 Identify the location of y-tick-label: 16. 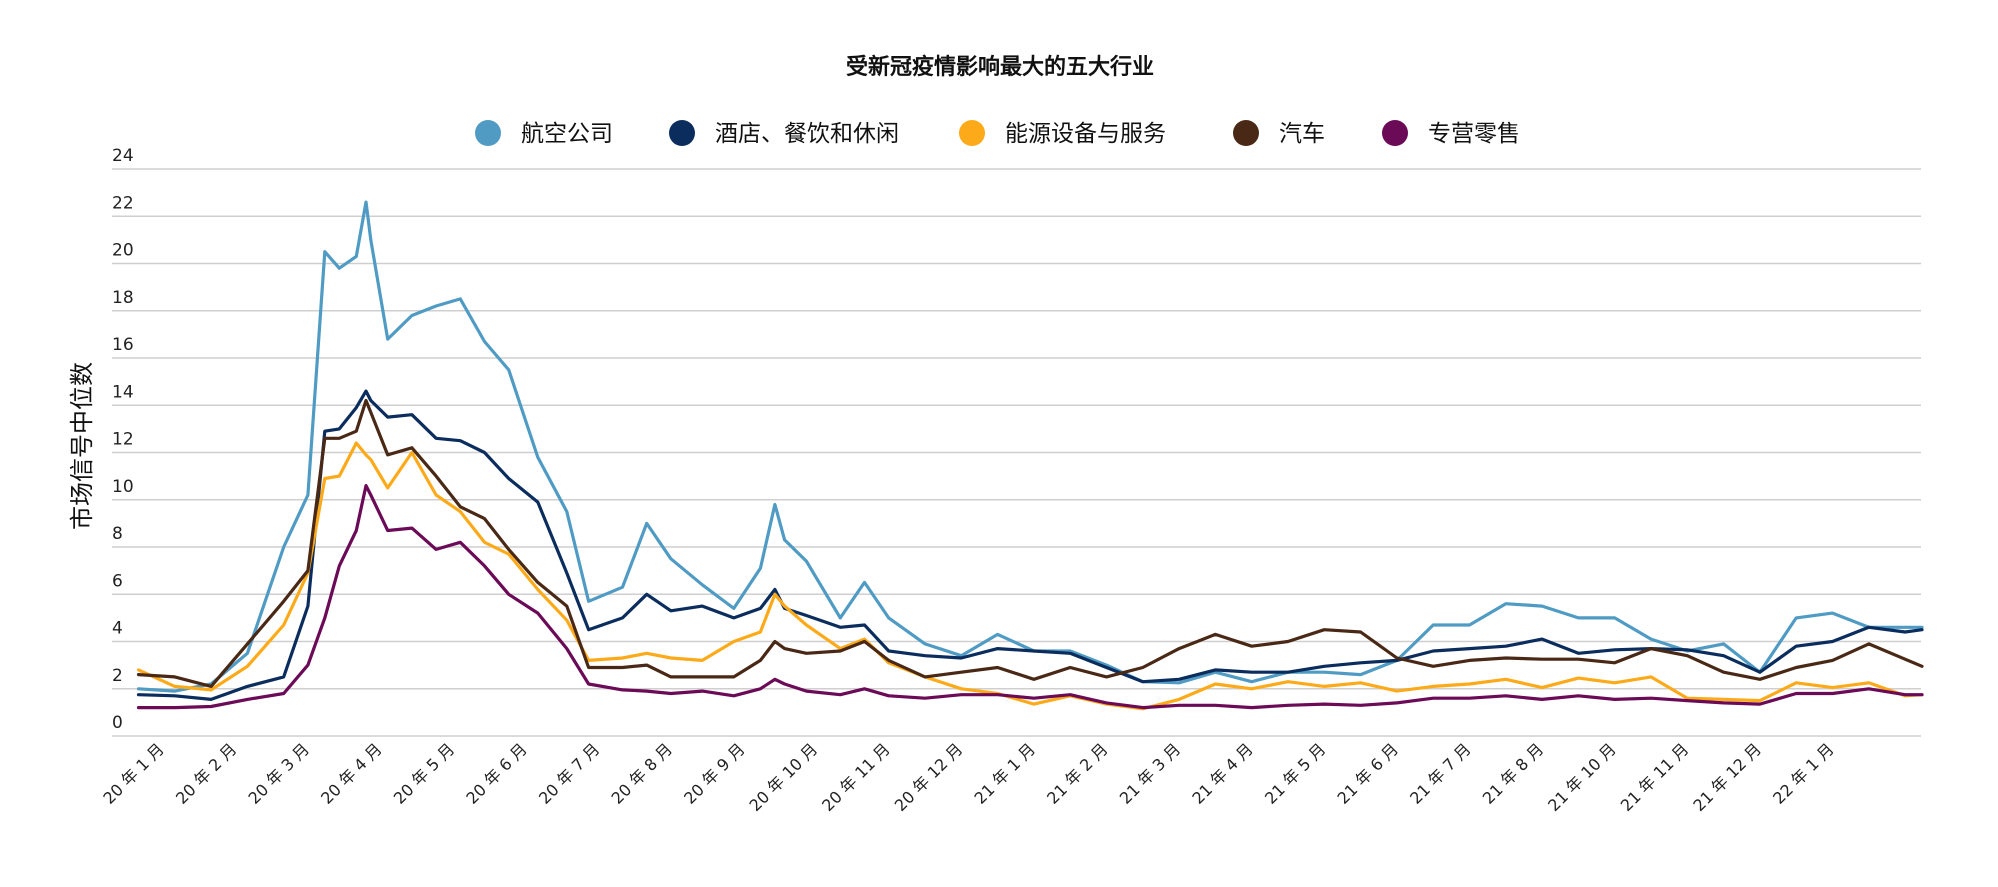
(123, 345).